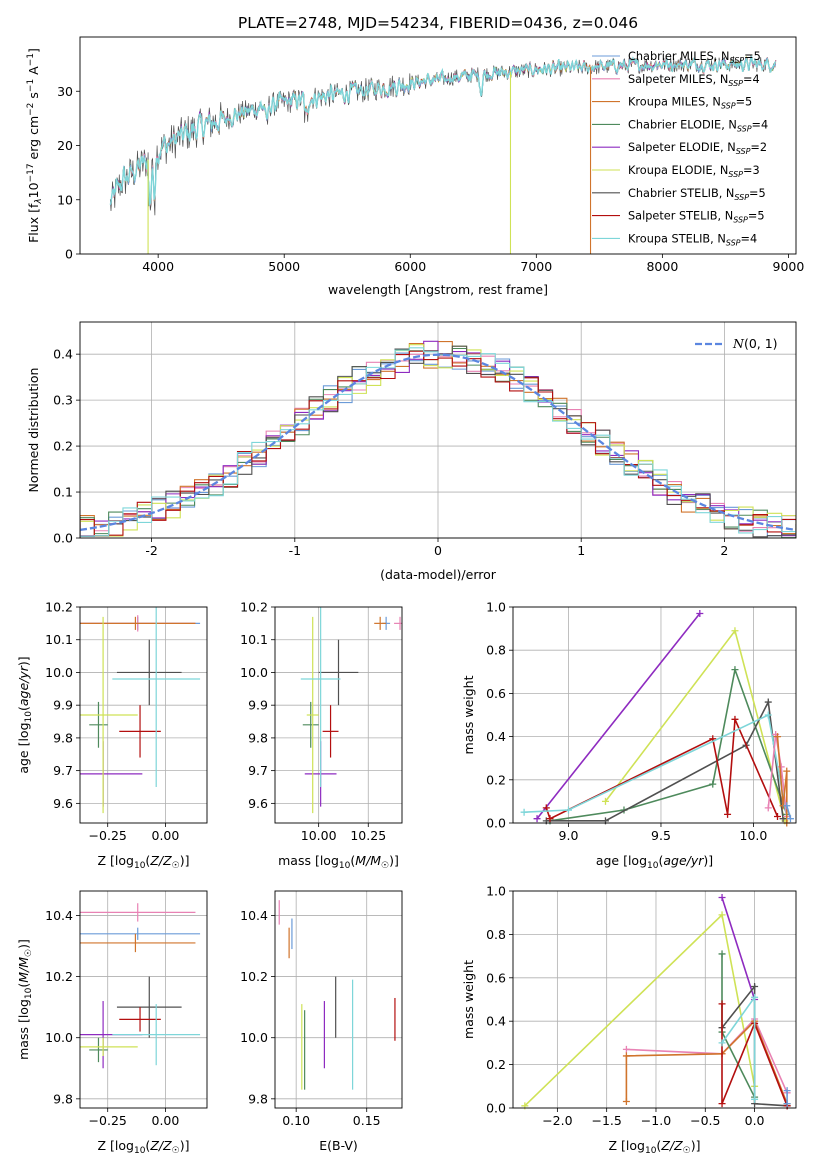 Image resolution: width=819 pixels, height=1170 pixels. I want to click on y-tick-label: 10, so click(65, 199).